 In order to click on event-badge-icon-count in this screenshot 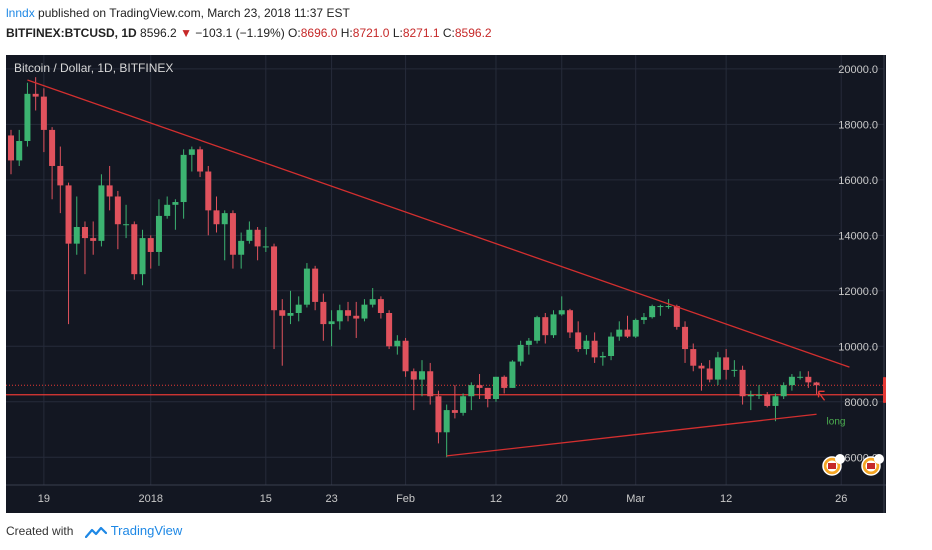, I will do `click(879, 459)`.